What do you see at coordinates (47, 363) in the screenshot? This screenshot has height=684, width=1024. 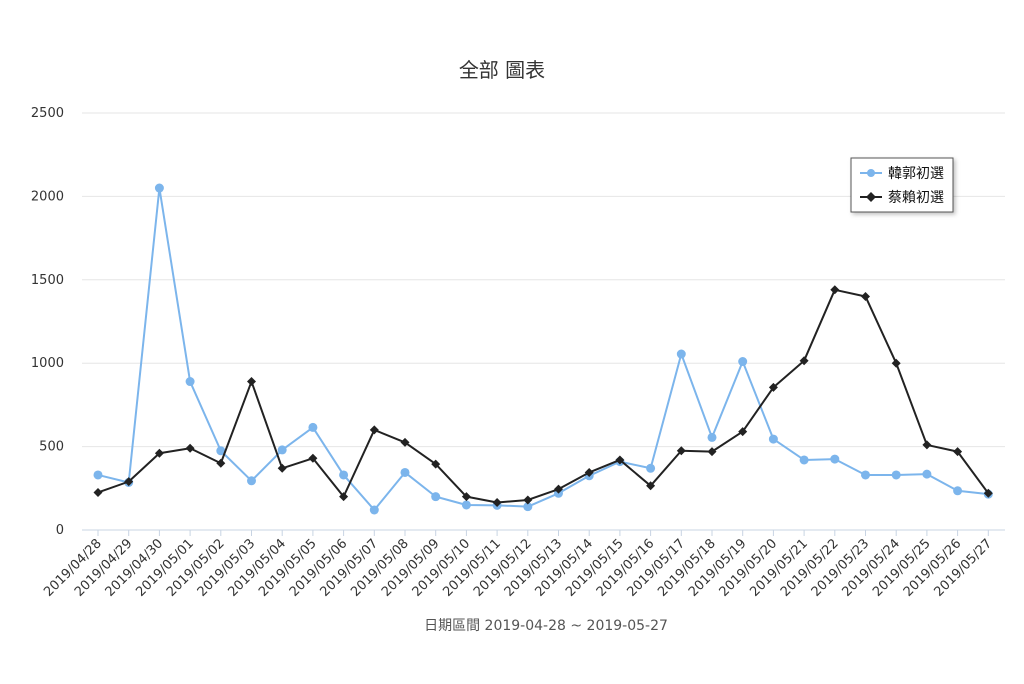 I see `y-tick-label: 1000` at bounding box center [47, 363].